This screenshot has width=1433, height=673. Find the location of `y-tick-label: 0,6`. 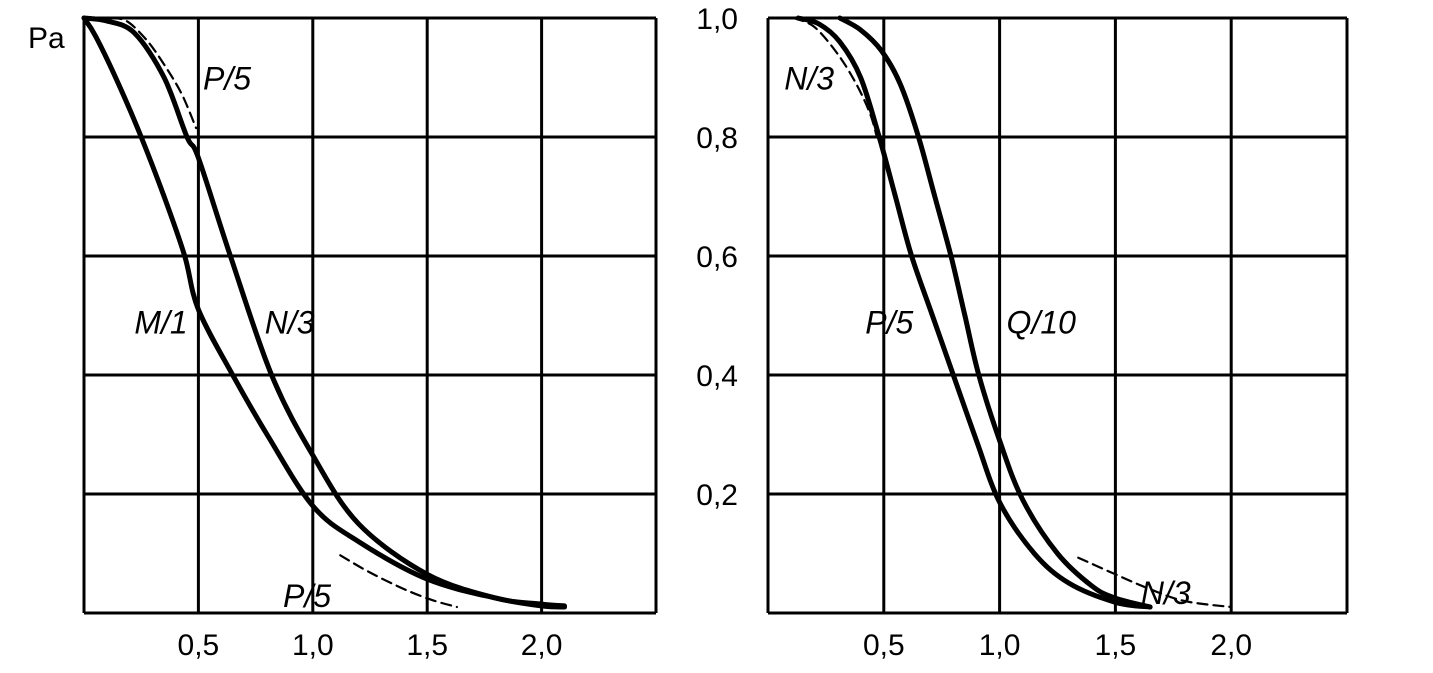

y-tick-label: 0,6 is located at coordinates (717, 257).